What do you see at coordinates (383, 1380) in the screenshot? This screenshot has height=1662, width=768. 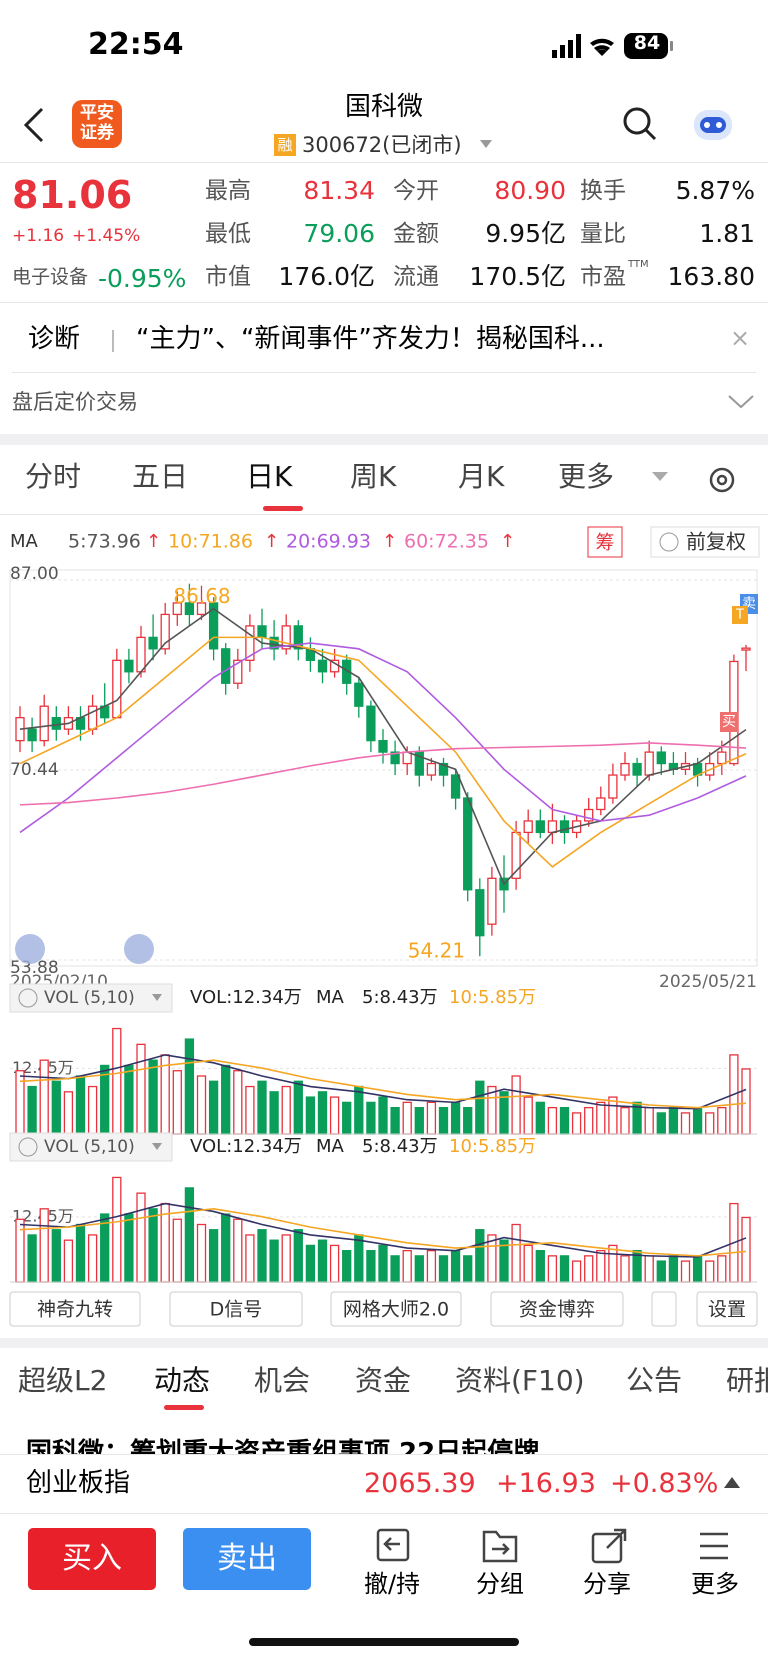 I see `content-tab: 资金` at bounding box center [383, 1380].